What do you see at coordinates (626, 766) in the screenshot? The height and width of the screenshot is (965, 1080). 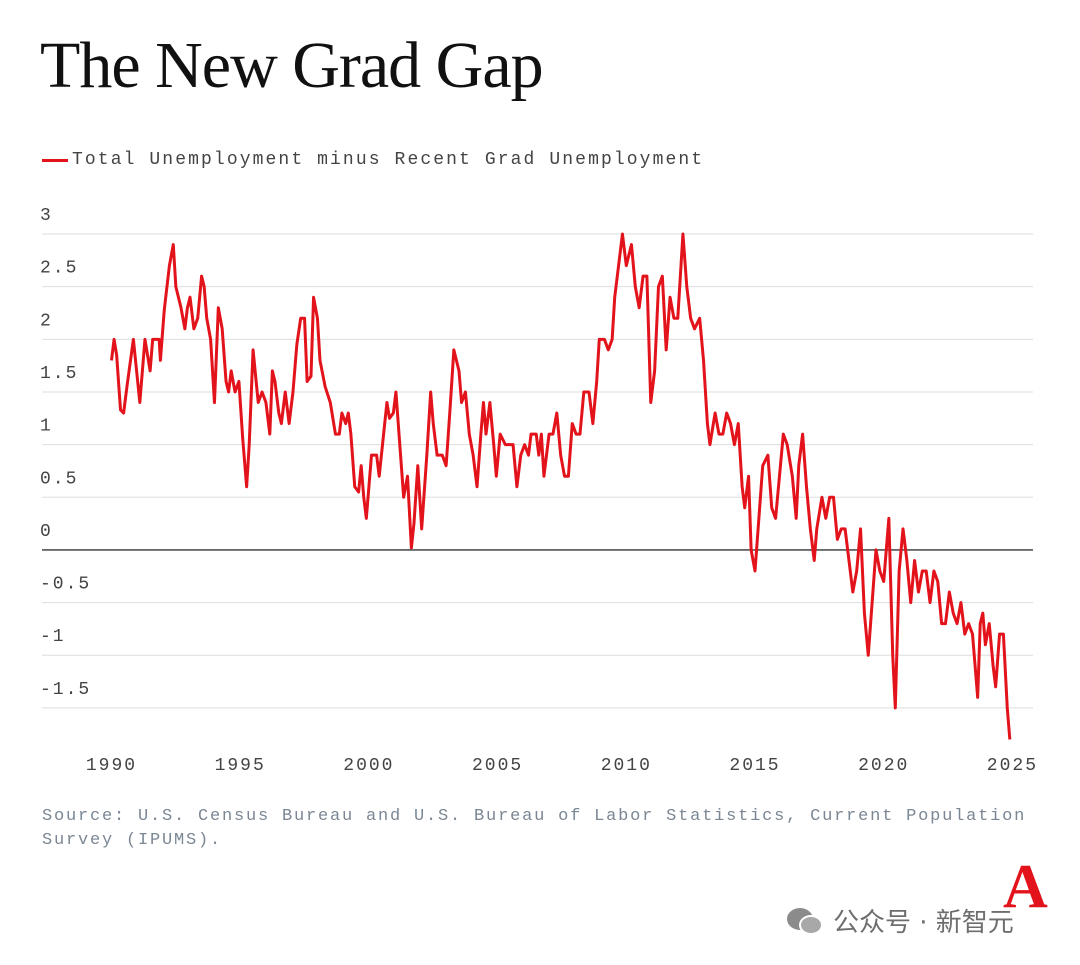 I see `x-tick-label: 2010` at bounding box center [626, 766].